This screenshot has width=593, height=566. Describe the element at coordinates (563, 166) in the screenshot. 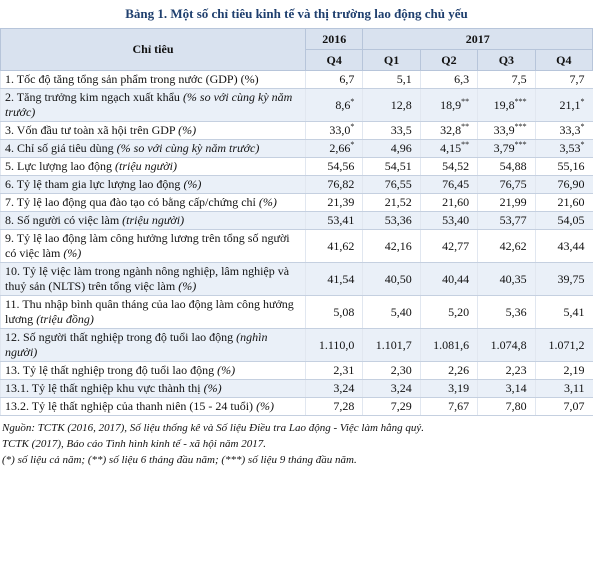

I see `value-cell: 55,16` at that location.